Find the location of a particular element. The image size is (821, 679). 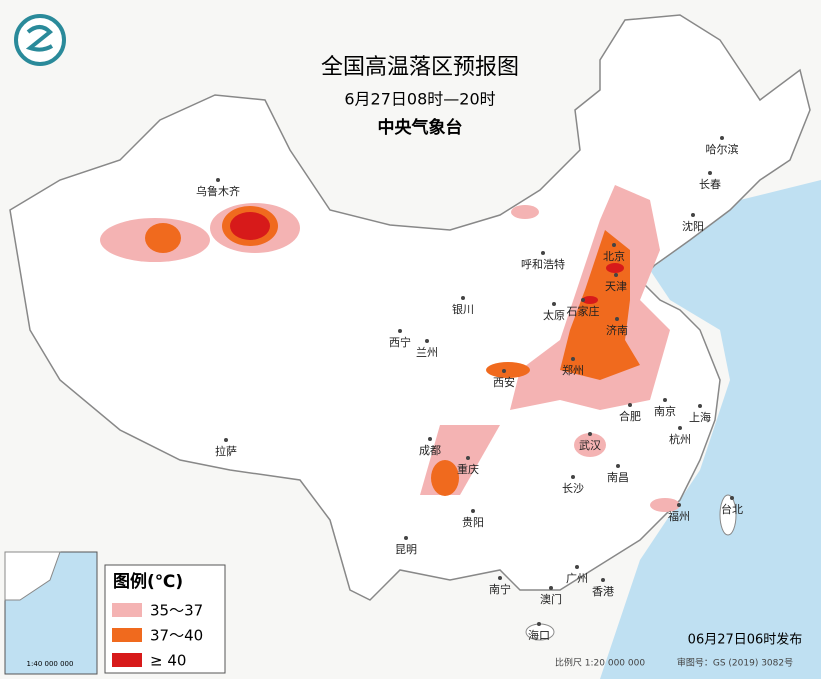

city-label: 长沙 is located at coordinates (573, 488).